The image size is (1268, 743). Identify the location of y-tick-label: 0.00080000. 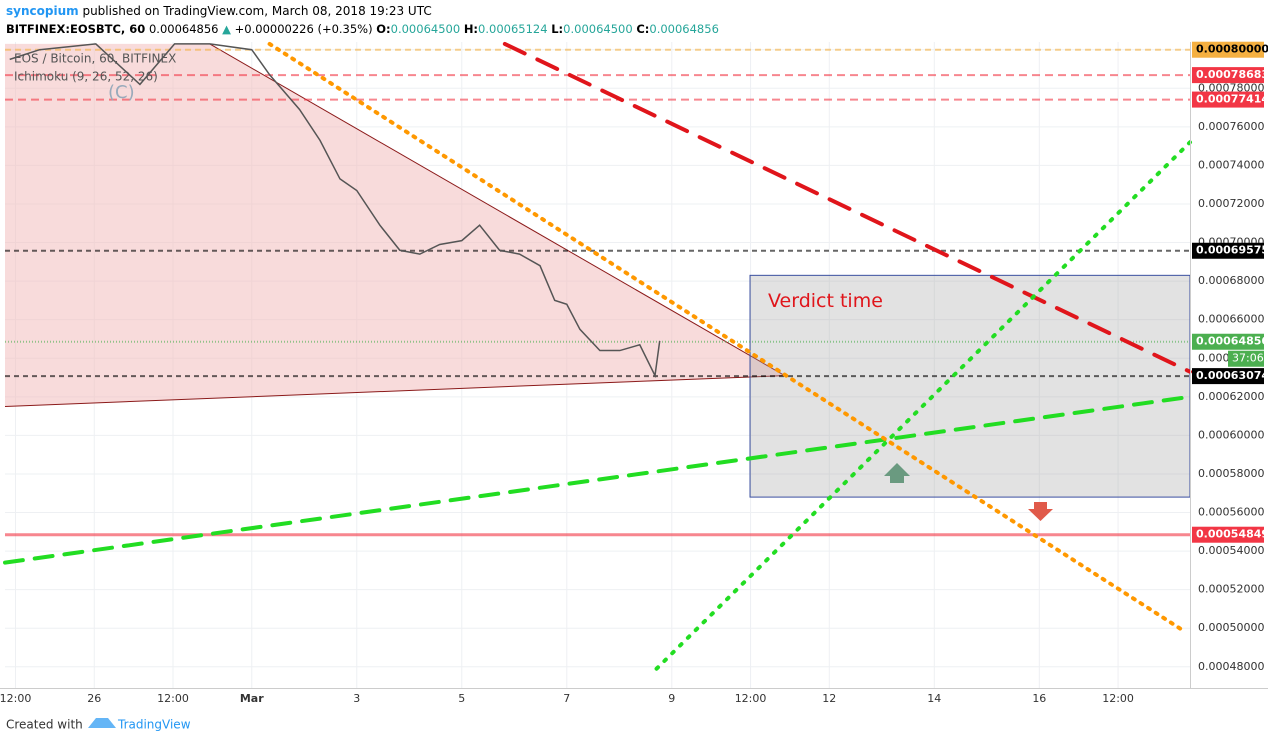
(1231, 49).